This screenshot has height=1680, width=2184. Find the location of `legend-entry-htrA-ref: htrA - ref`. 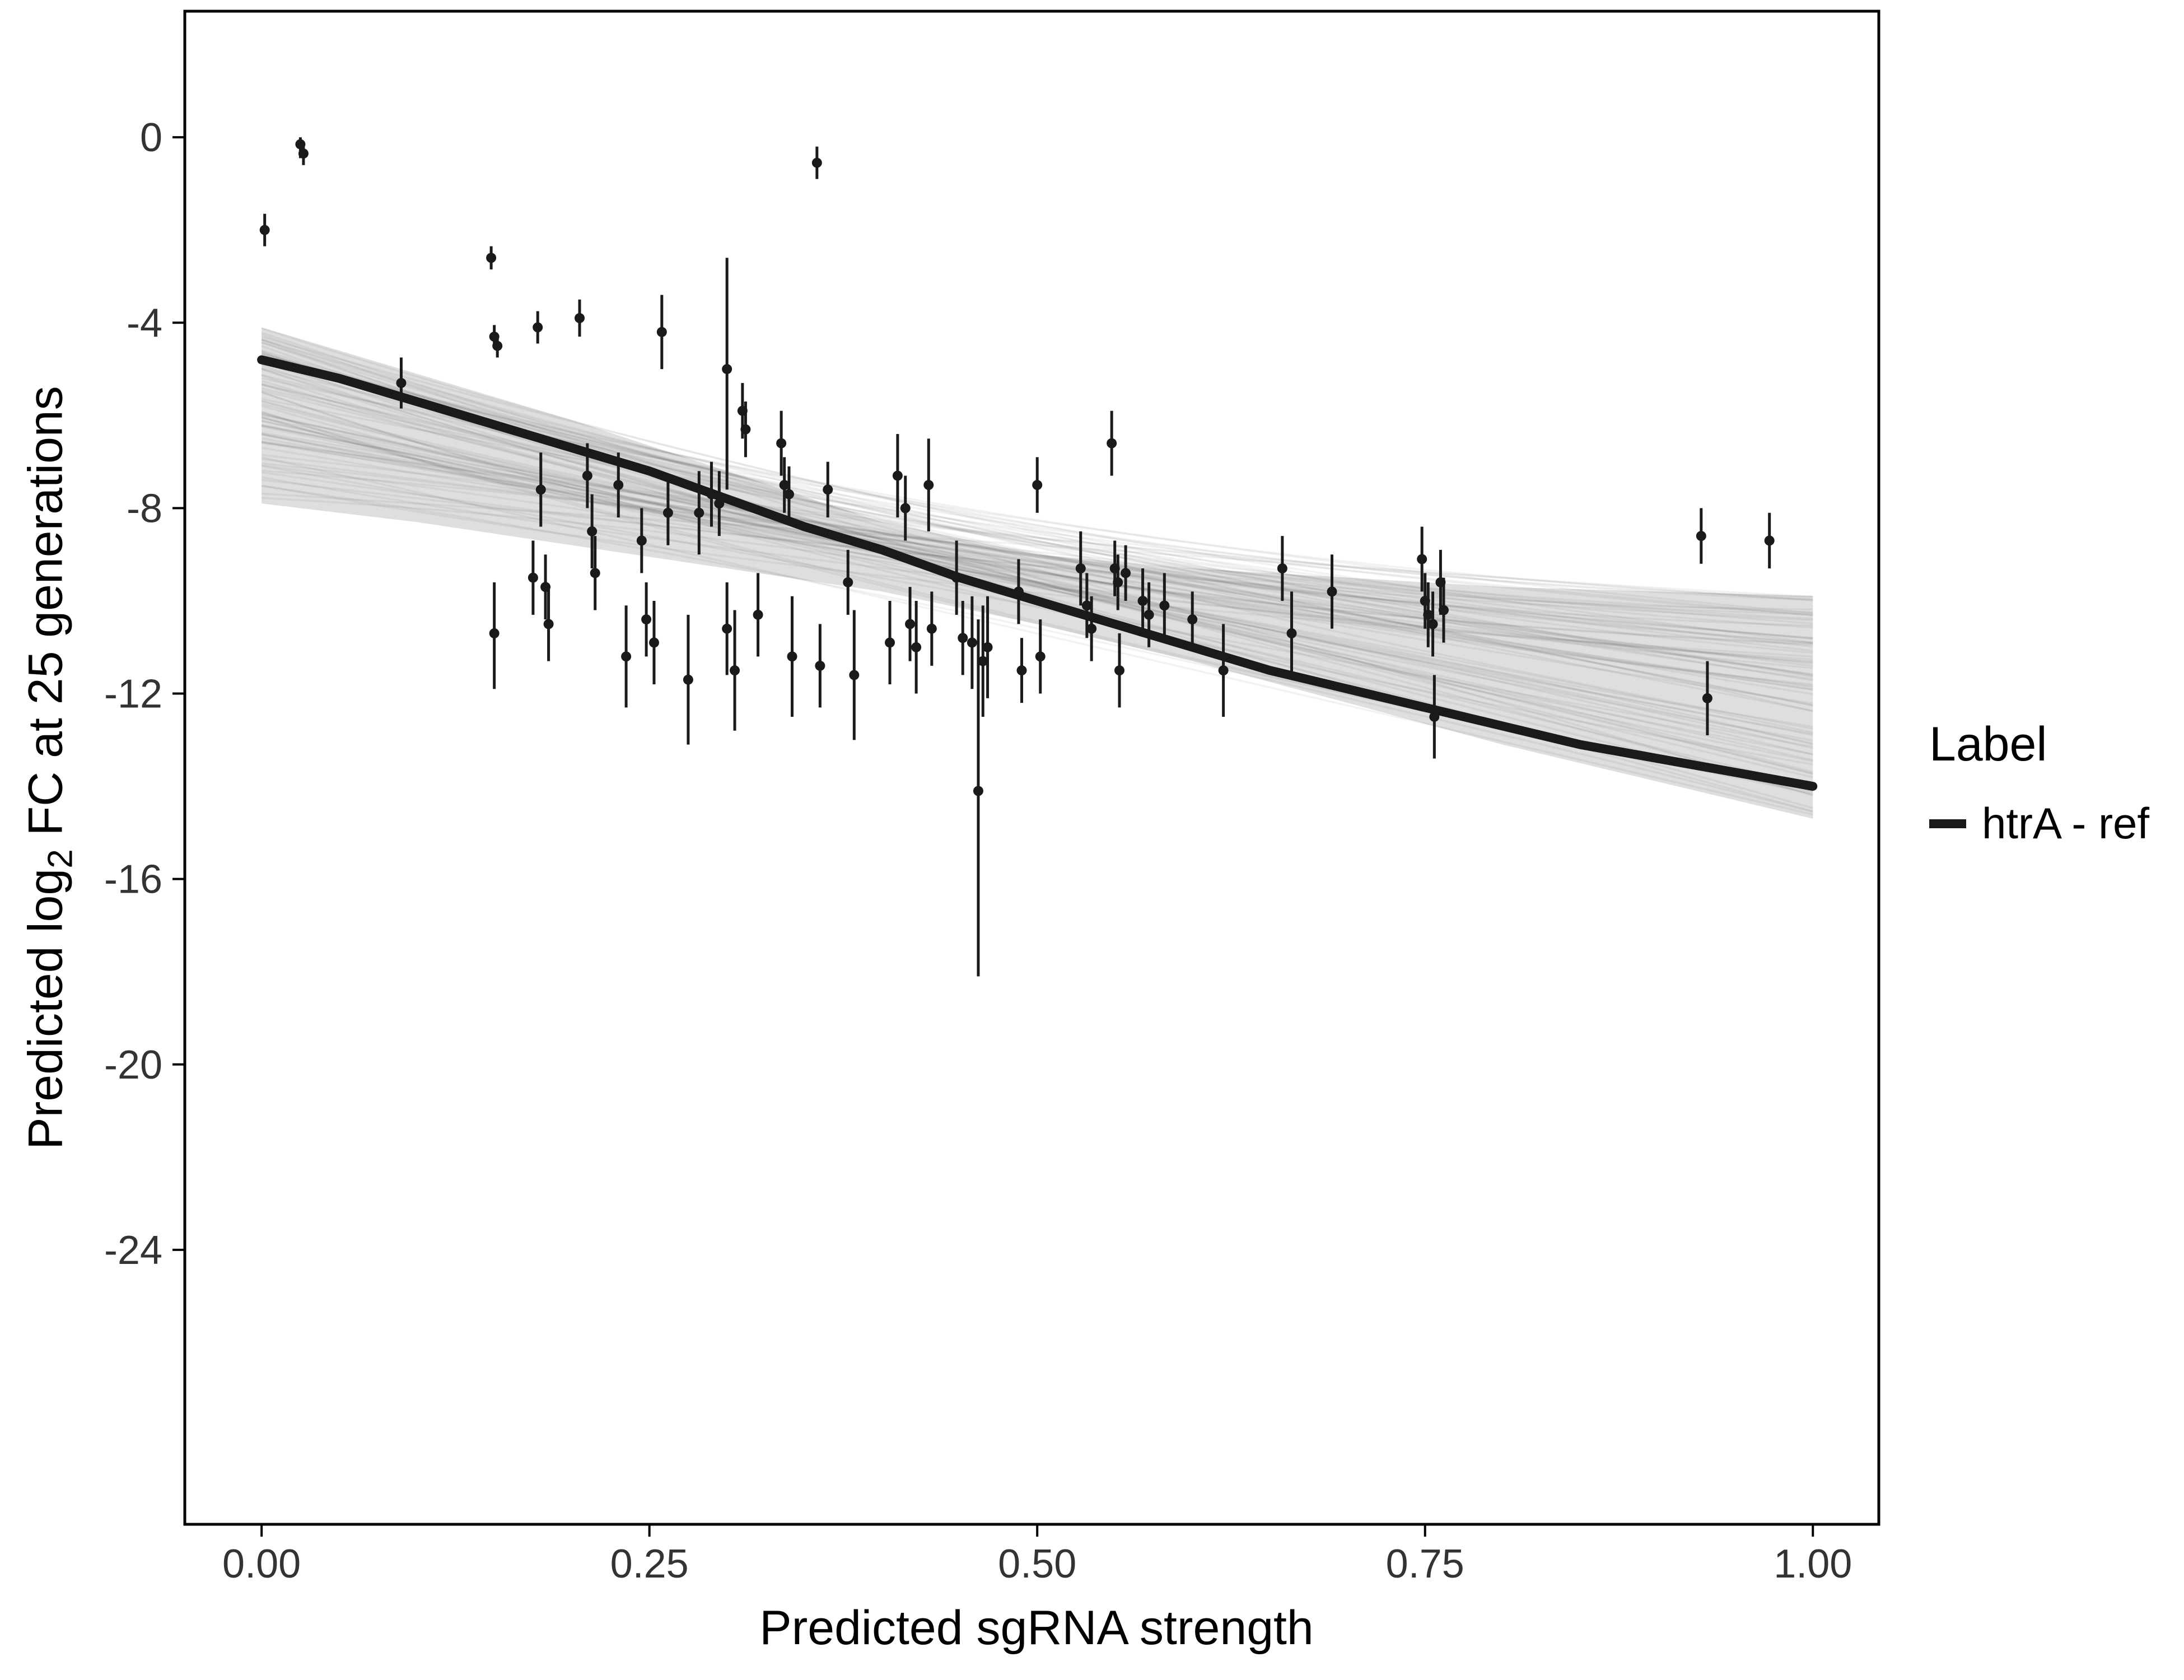

legend-entry-htrA-ref: htrA - ref is located at coordinates (2039, 824).